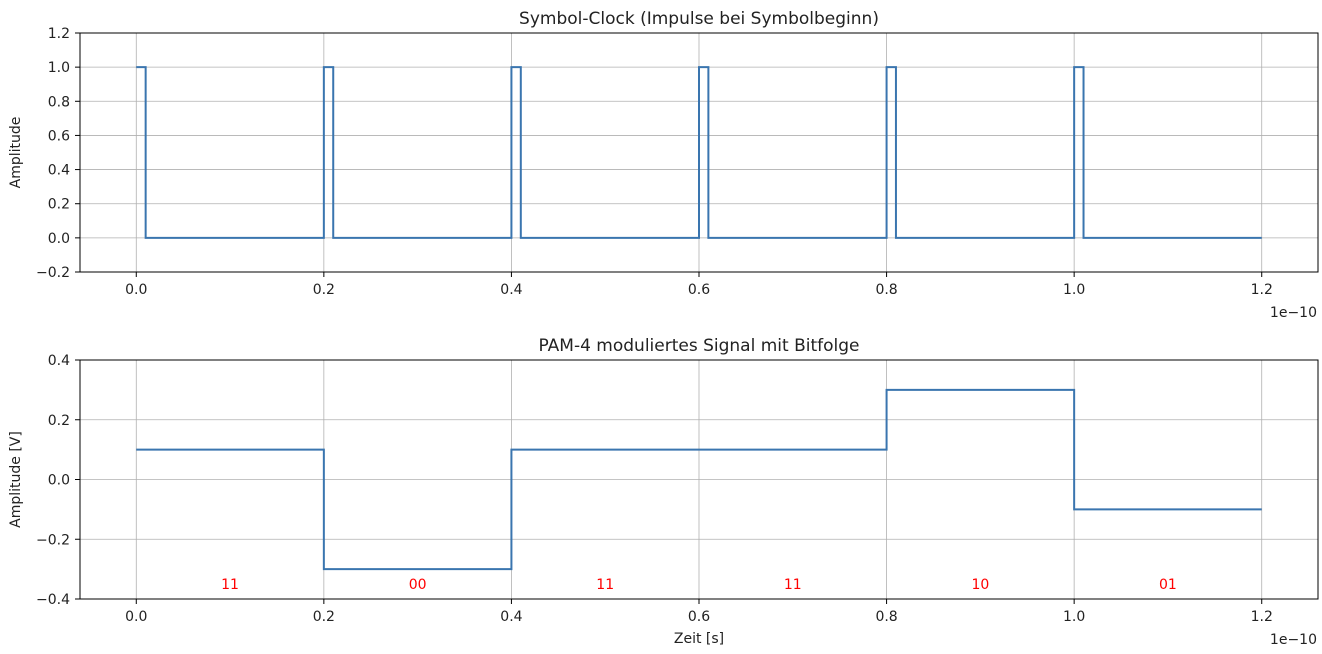 This screenshot has width=1322, height=654. Describe the element at coordinates (59, 205) in the screenshot. I see `clock-ytick-label-2: 0.2` at that location.